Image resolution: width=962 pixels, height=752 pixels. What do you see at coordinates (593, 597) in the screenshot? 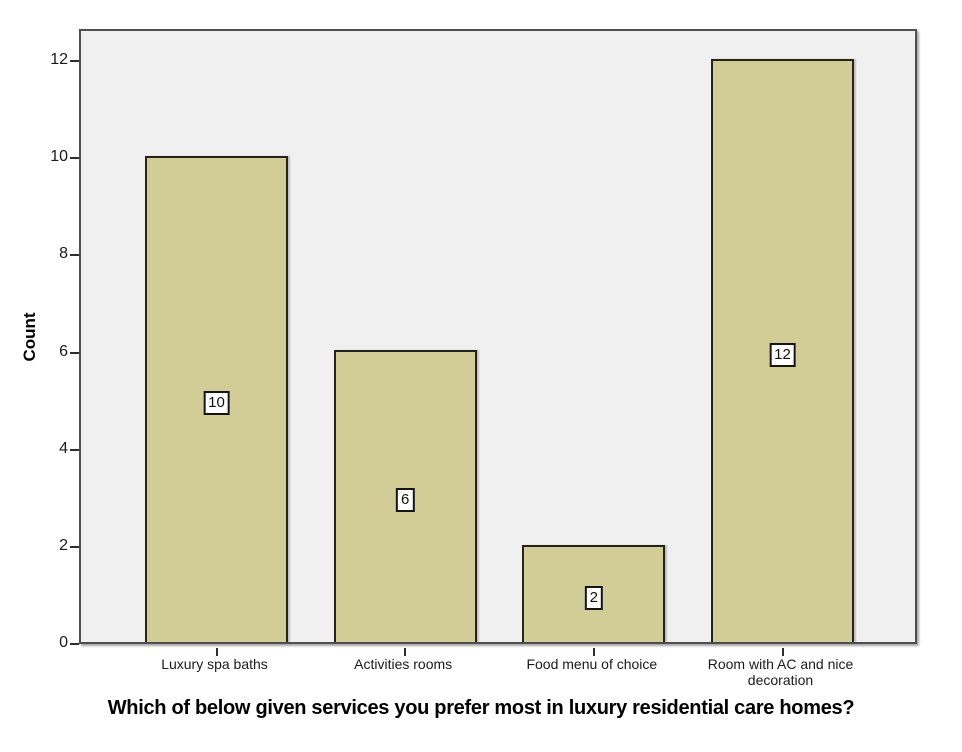
I see `bar-value-label: 2` at bounding box center [593, 597].